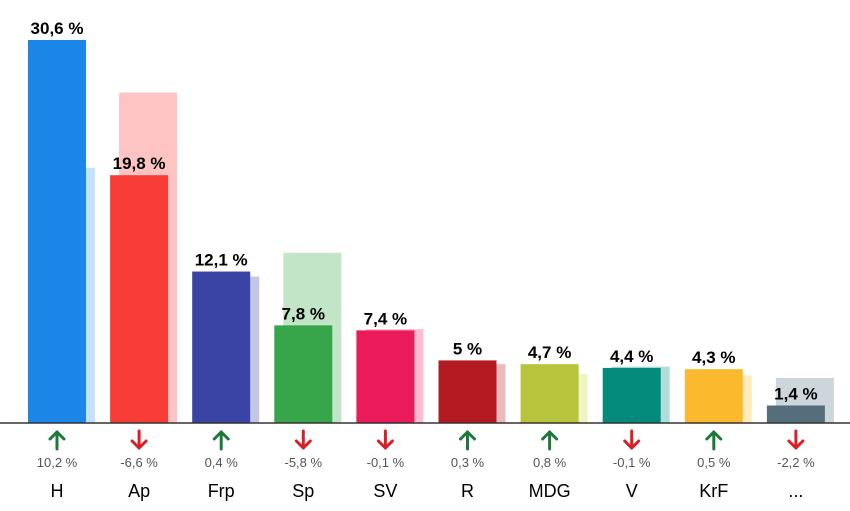  I want to click on change-label-1: -6,6 %, so click(139, 462).